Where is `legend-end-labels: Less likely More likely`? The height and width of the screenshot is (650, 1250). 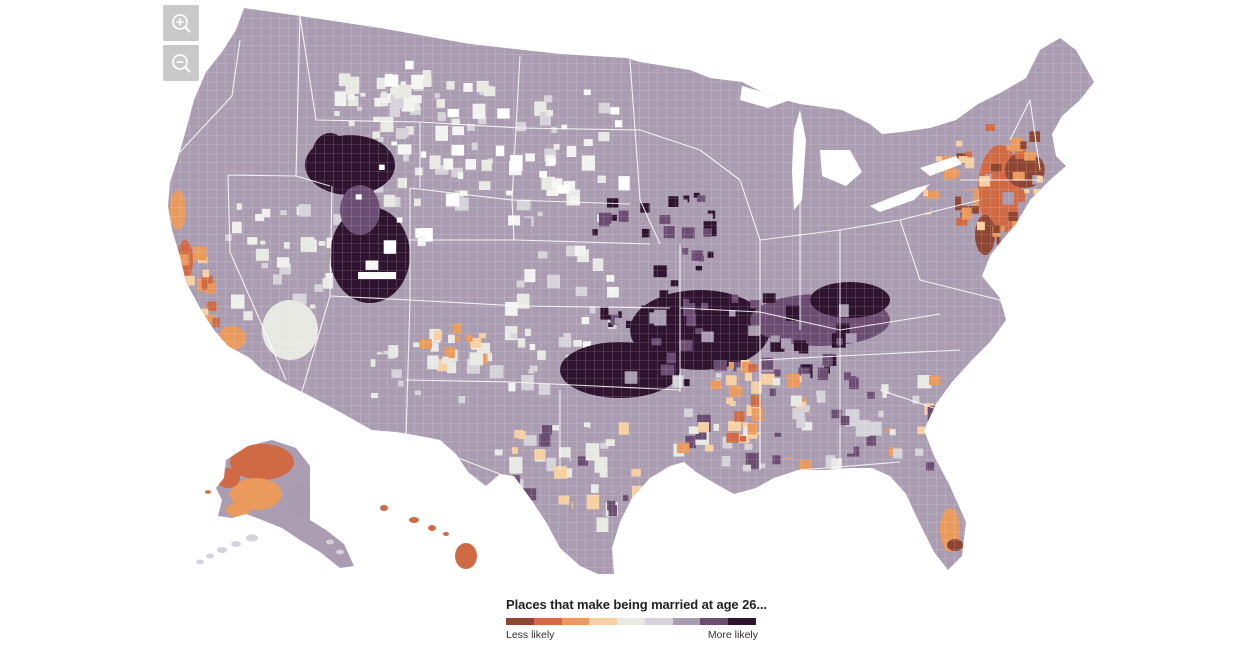
legend-end-labels: Less likely More likely is located at coordinates (632, 635).